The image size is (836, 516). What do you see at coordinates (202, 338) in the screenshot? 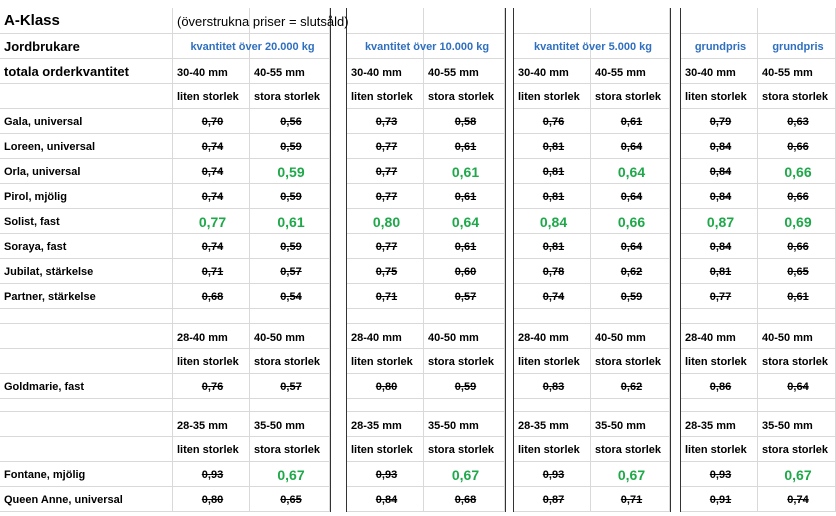
I see `size-range: 28-40 mm` at bounding box center [202, 338].